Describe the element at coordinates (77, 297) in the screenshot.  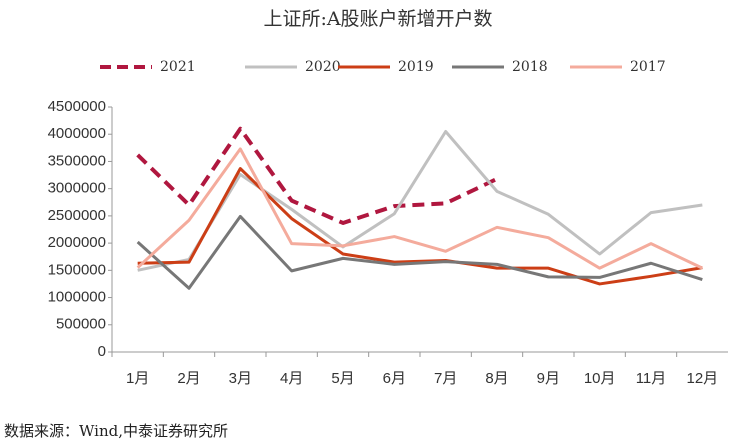
I see `y-tick-label: 1000000` at that location.